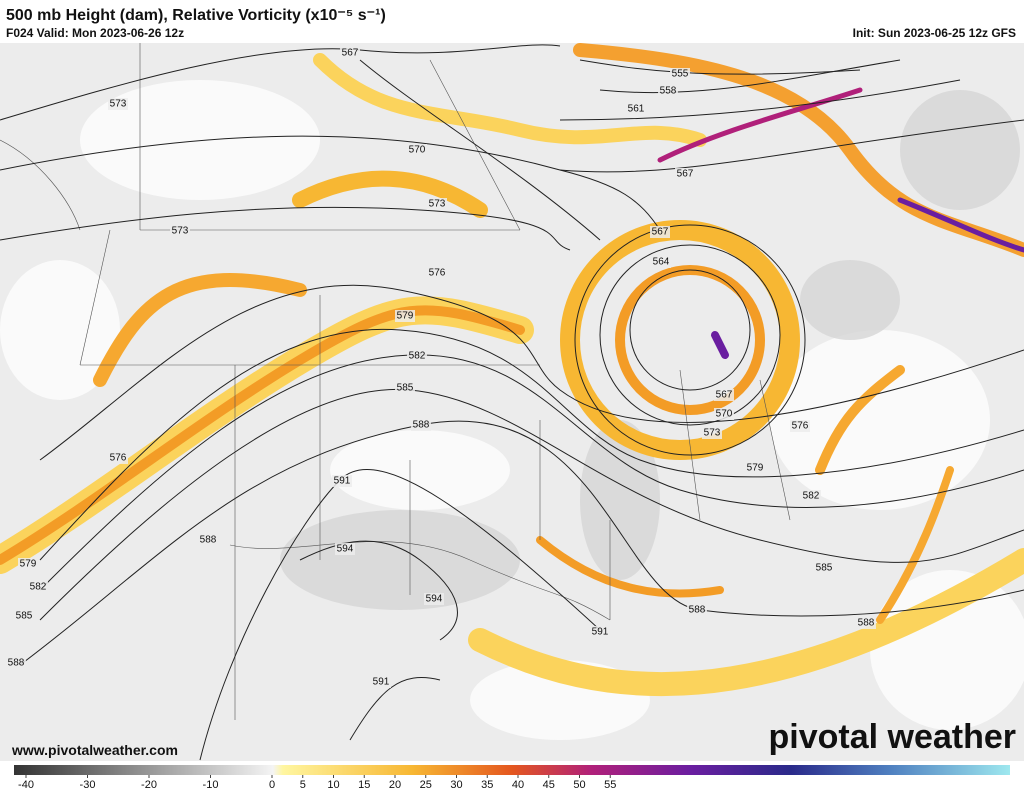 The width and height of the screenshot is (1024, 796). I want to click on colorbar-tick-label: 20, so click(395, 785).